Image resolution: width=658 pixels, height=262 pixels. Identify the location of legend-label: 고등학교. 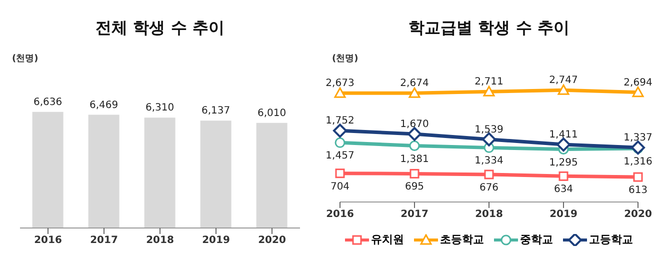
(611, 239).